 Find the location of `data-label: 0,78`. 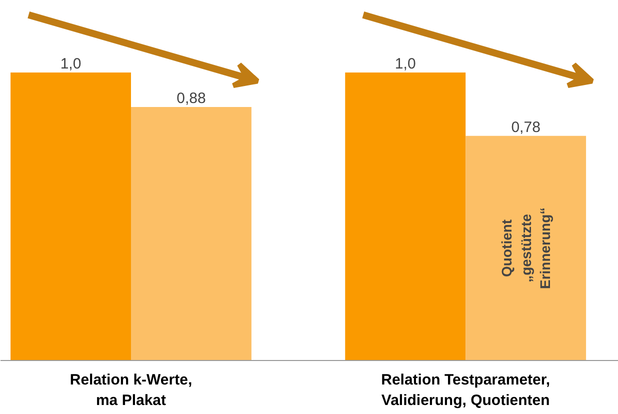

data-label: 0,78 is located at coordinates (525, 127).